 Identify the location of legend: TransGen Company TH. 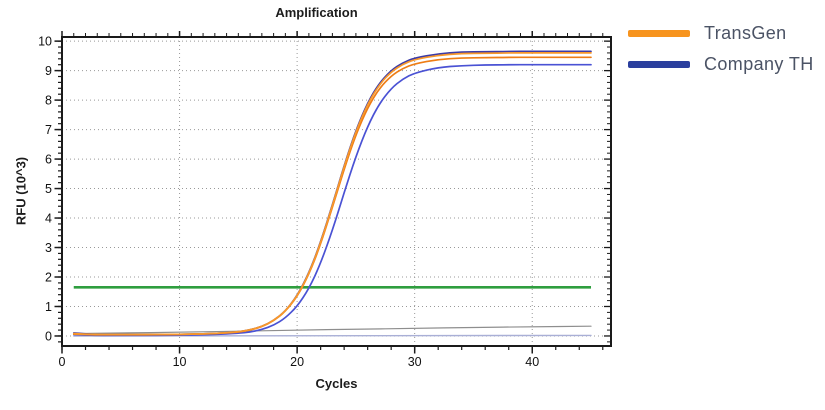
(721, 52).